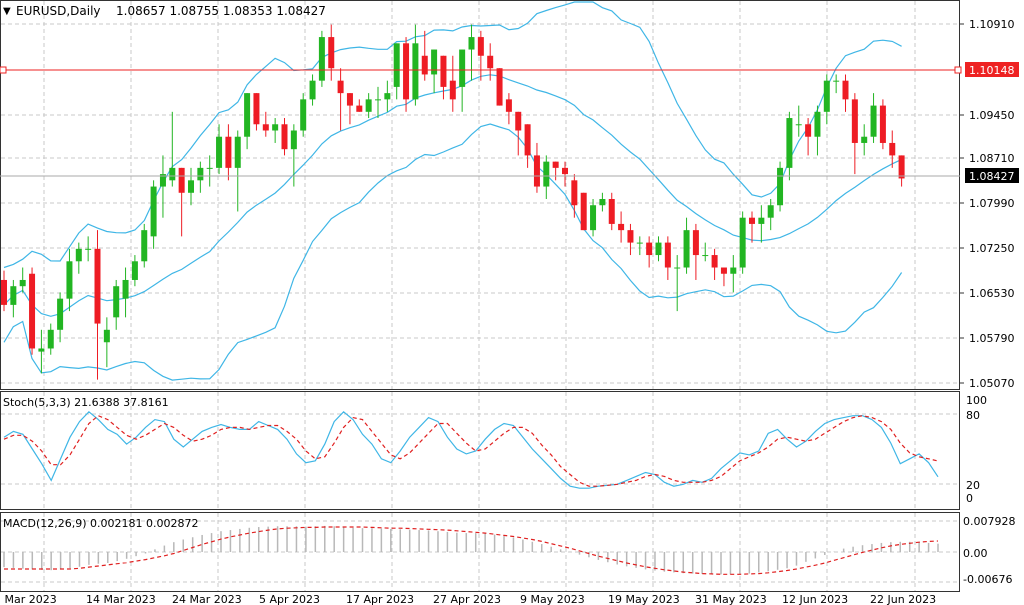  I want to click on price-tick: 1.05070, so click(992, 383).